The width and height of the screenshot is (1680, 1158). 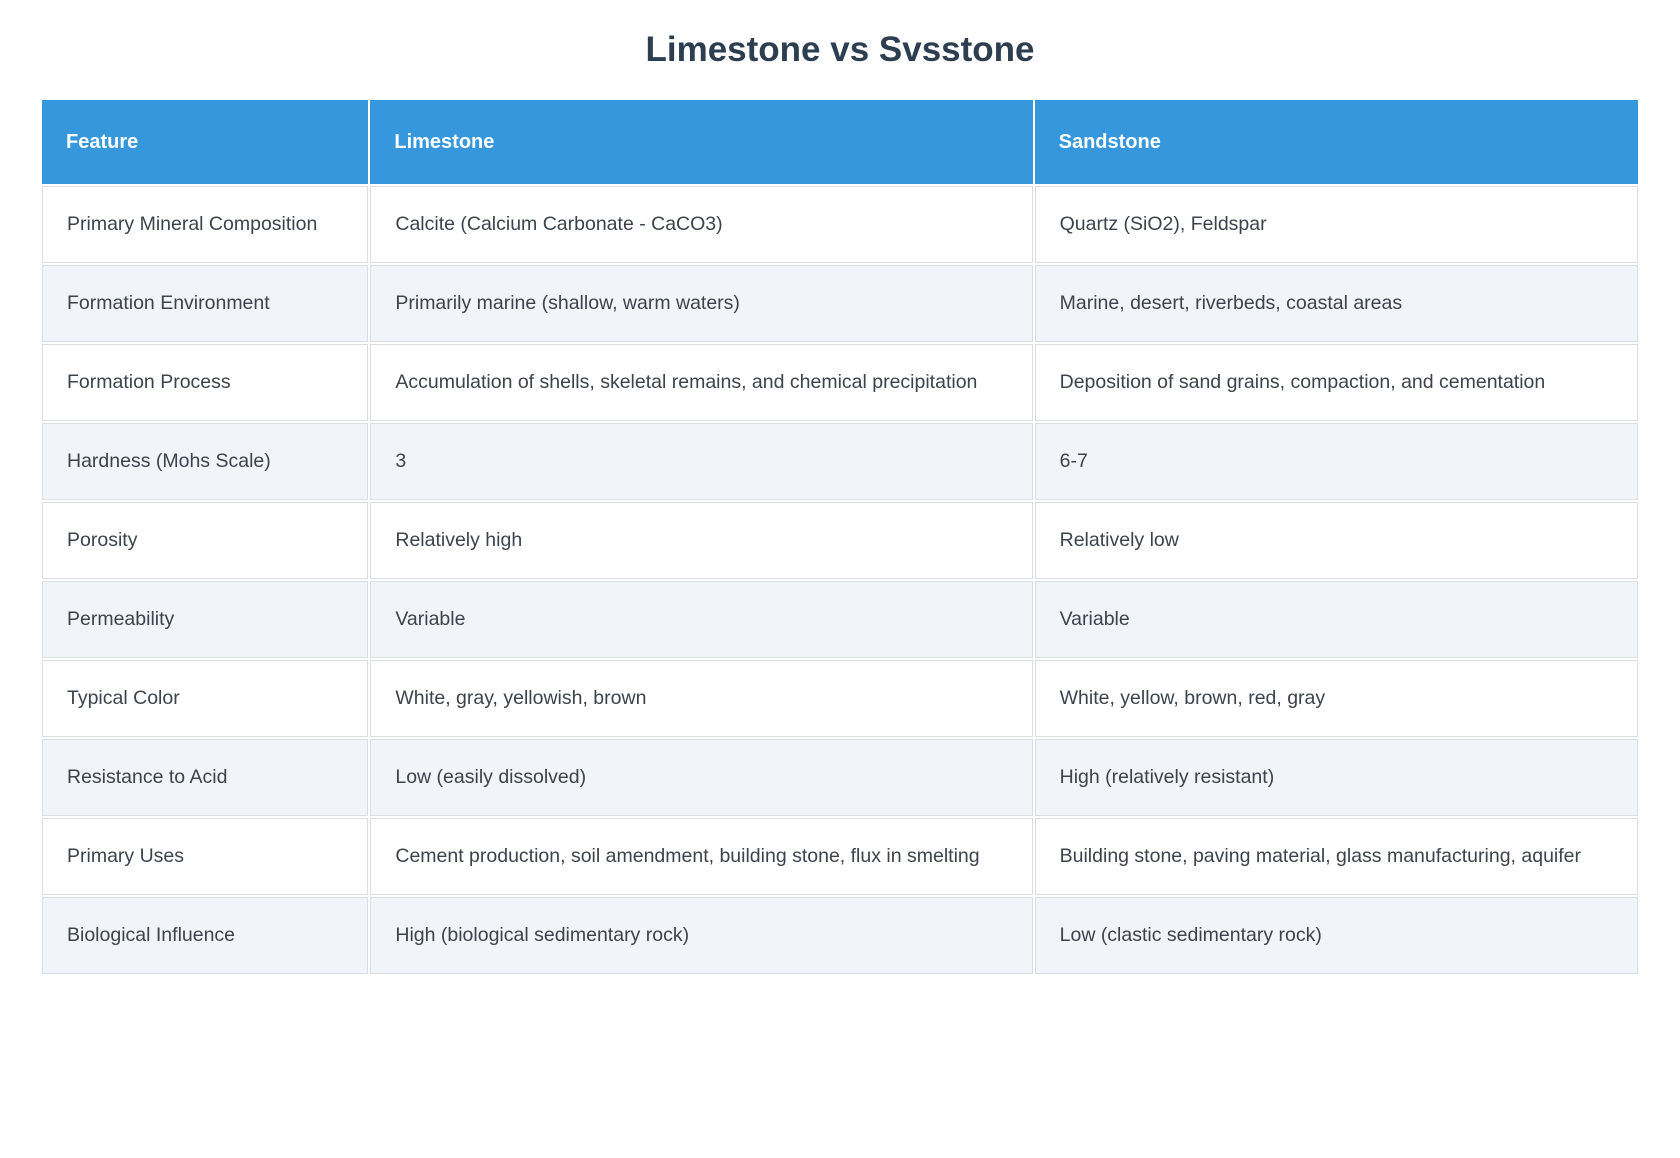 I want to click on sandstone-cell: Variable, so click(x=1336, y=619).